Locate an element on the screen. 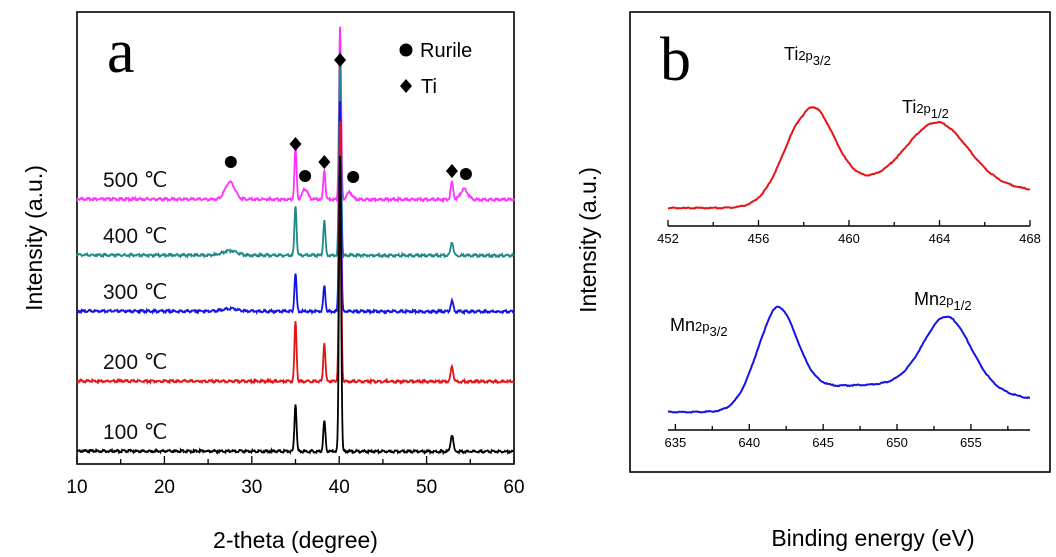 The height and width of the screenshot is (557, 1056). panel-a-series-label: 200 ℃ is located at coordinates (135, 362).